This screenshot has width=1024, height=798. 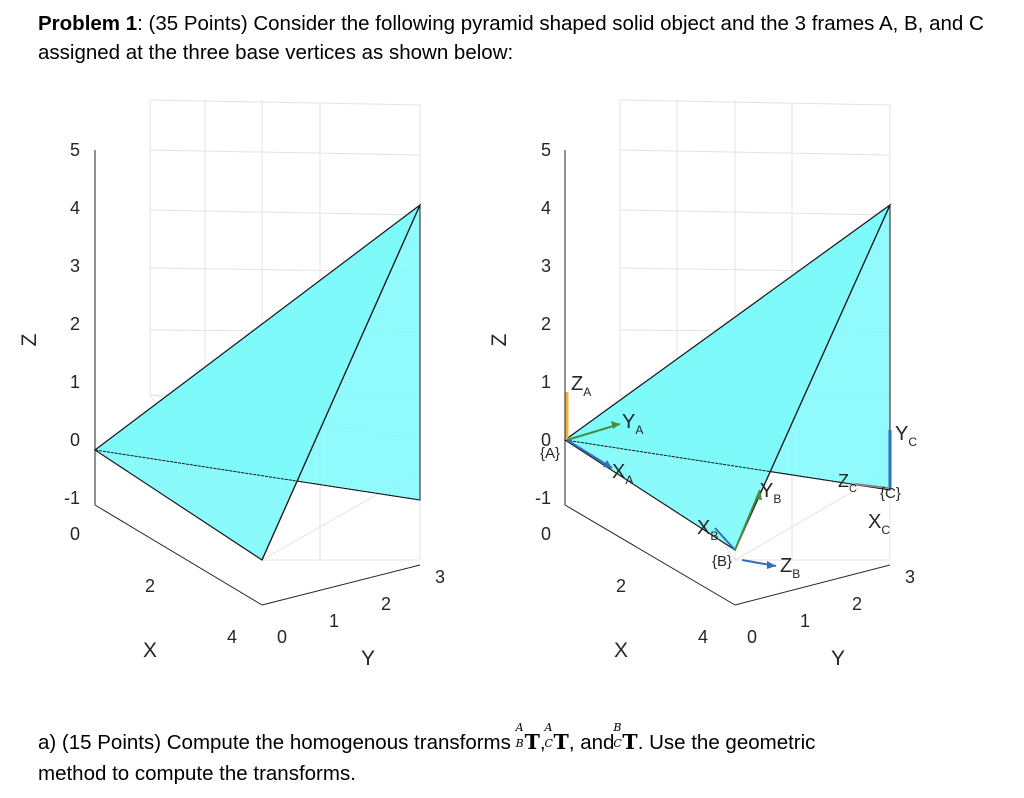 I want to click on left-z-tick: -1, so click(x=72, y=498).